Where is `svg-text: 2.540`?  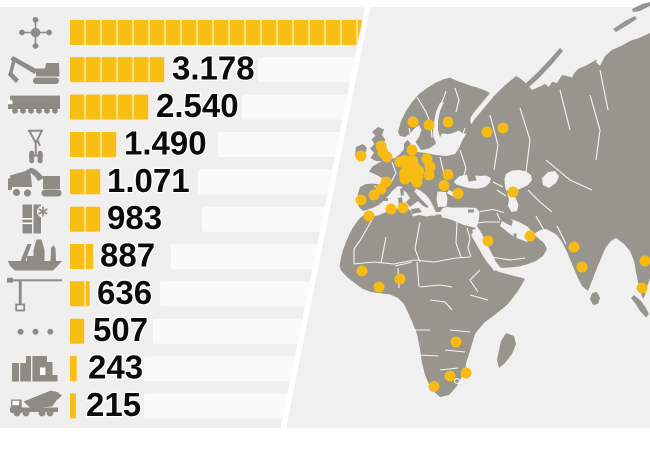 svg-text: 2.540 is located at coordinates (197, 105).